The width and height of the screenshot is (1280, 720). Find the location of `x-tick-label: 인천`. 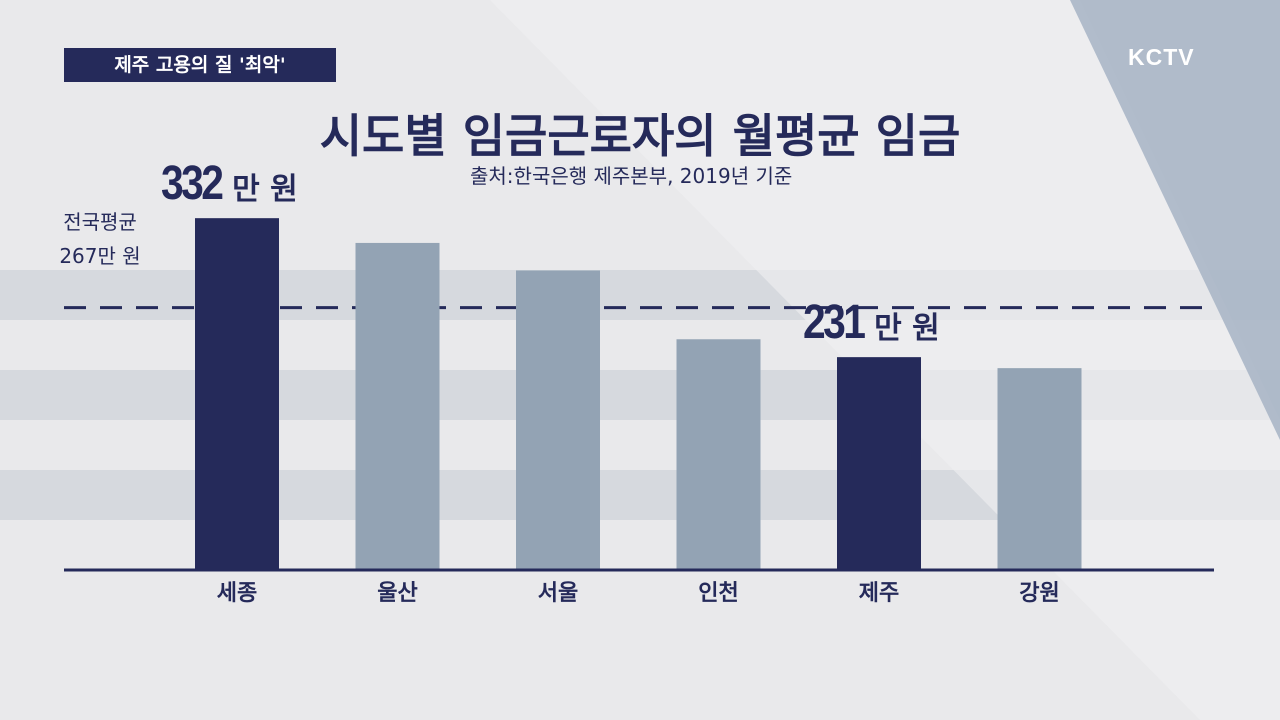

x-tick-label: 인천 is located at coordinates (718, 593).